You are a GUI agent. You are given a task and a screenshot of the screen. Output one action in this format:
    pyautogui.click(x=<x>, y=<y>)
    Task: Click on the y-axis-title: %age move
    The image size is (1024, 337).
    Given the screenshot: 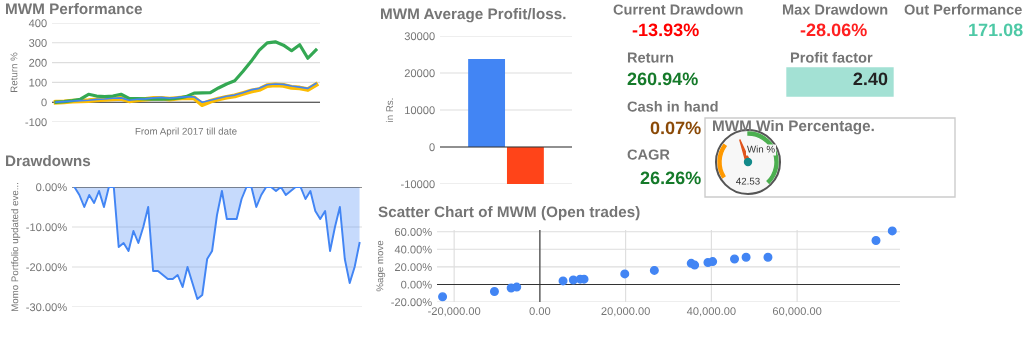 What is the action you would take?
    pyautogui.click(x=381, y=266)
    